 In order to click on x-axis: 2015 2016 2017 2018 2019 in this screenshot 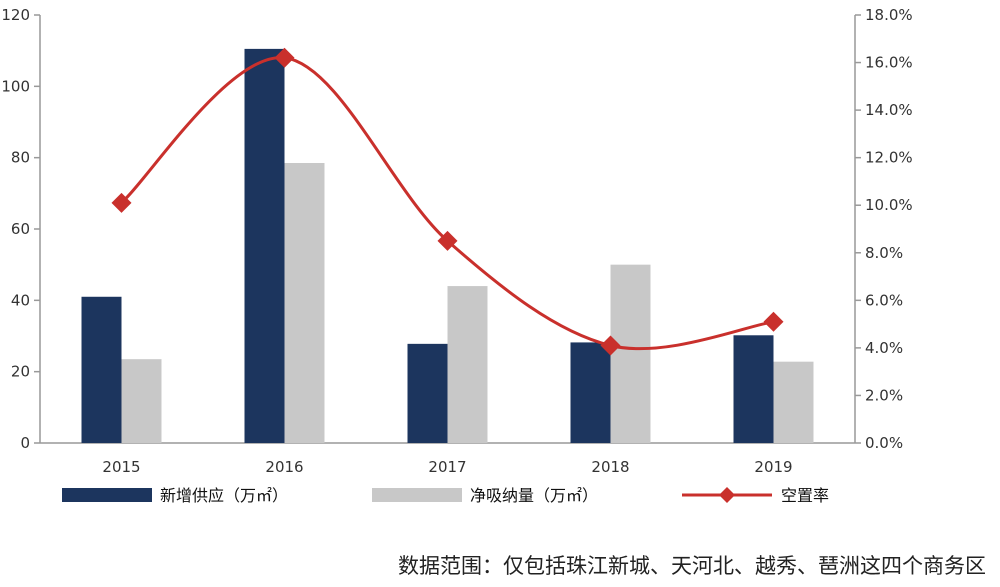, I will do `click(447, 467)`.